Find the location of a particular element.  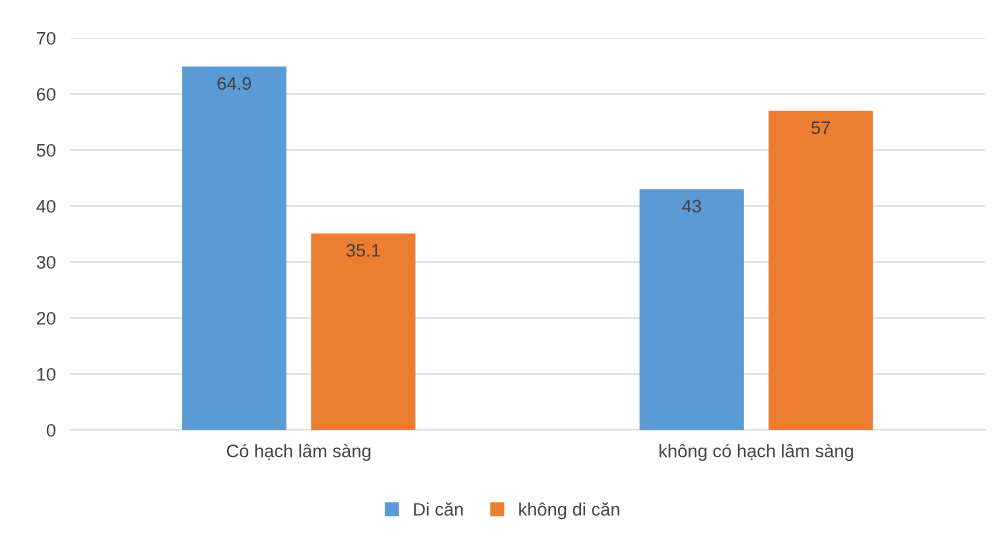

y-tick-label: 10 is located at coordinates (46, 374).